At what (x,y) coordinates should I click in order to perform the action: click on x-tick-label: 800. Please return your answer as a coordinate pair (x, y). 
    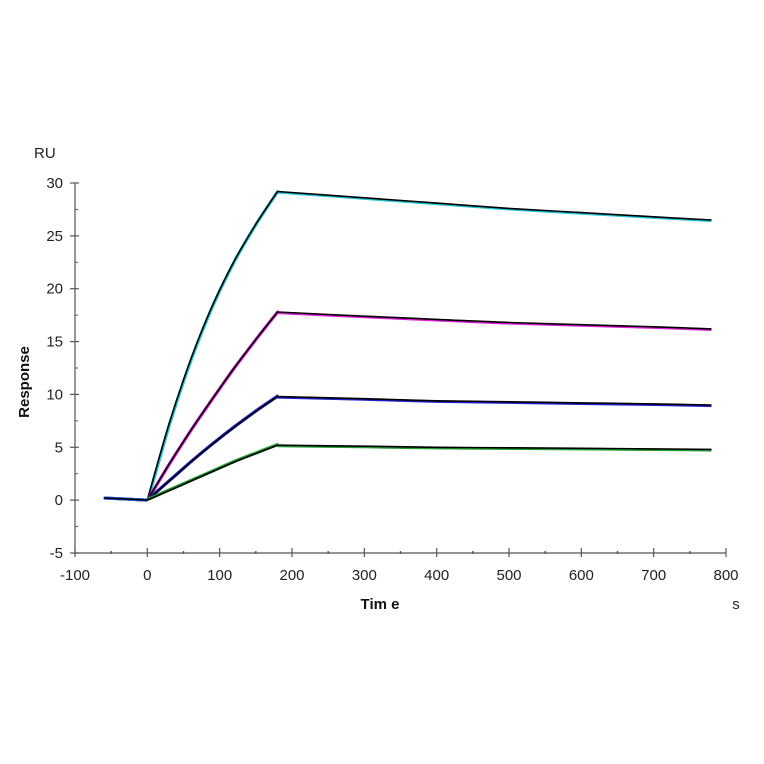
    Looking at the image, I should click on (725, 575).